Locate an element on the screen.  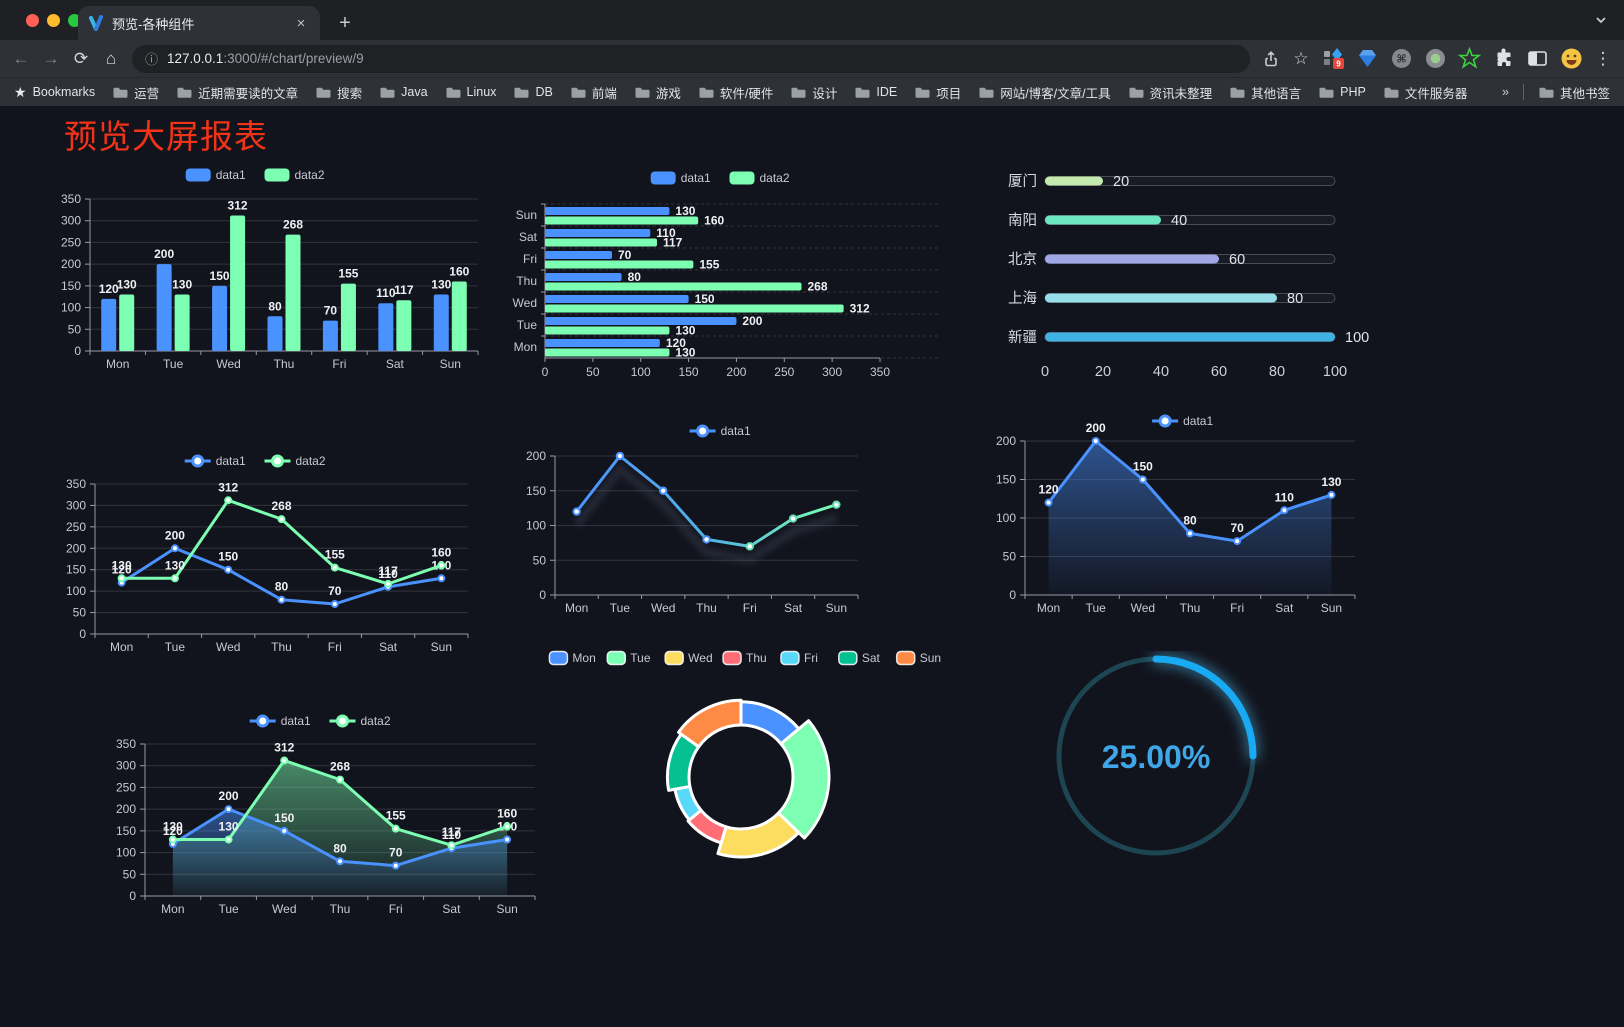
extensions-puzzle-icon is located at coordinates (1503, 59).